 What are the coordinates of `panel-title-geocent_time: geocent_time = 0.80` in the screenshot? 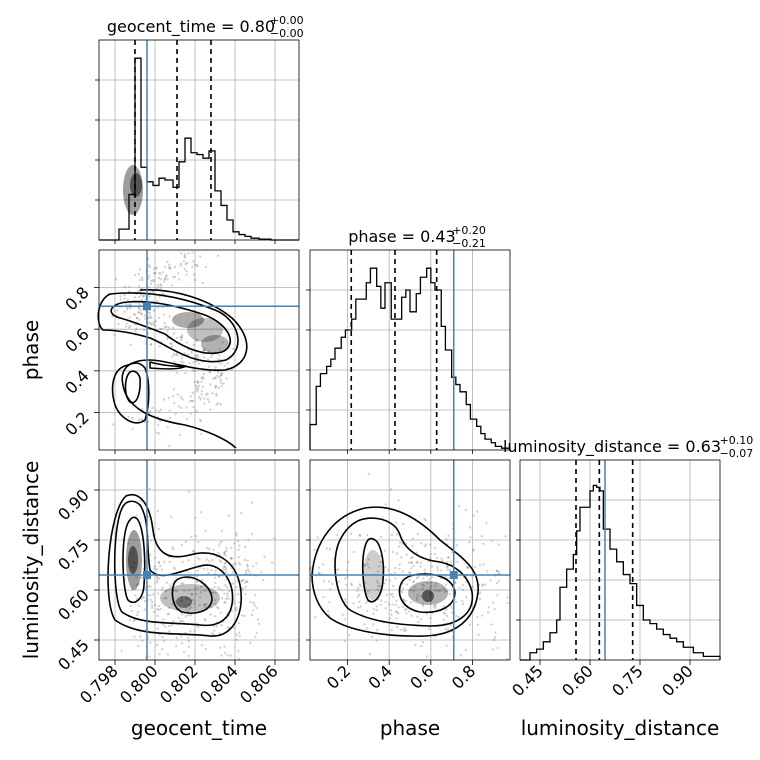 It's located at (191, 27).